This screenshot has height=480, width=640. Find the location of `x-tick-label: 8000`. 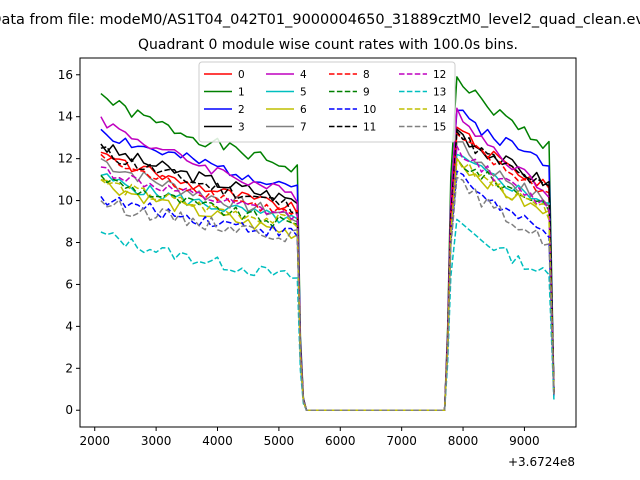

x-tick-label: 8000 is located at coordinates (463, 441).